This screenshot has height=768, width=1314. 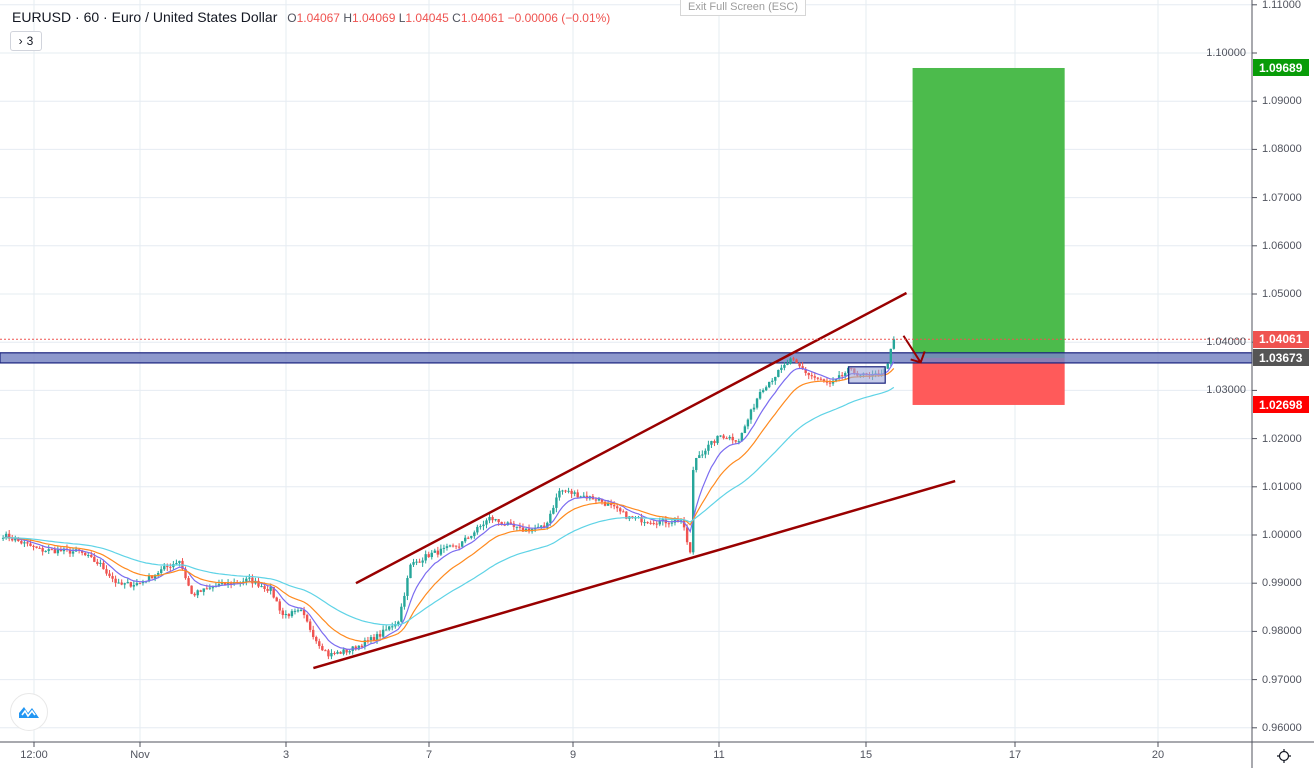 What do you see at coordinates (91, 17) in the screenshot?
I see `interval: 60` at bounding box center [91, 17].